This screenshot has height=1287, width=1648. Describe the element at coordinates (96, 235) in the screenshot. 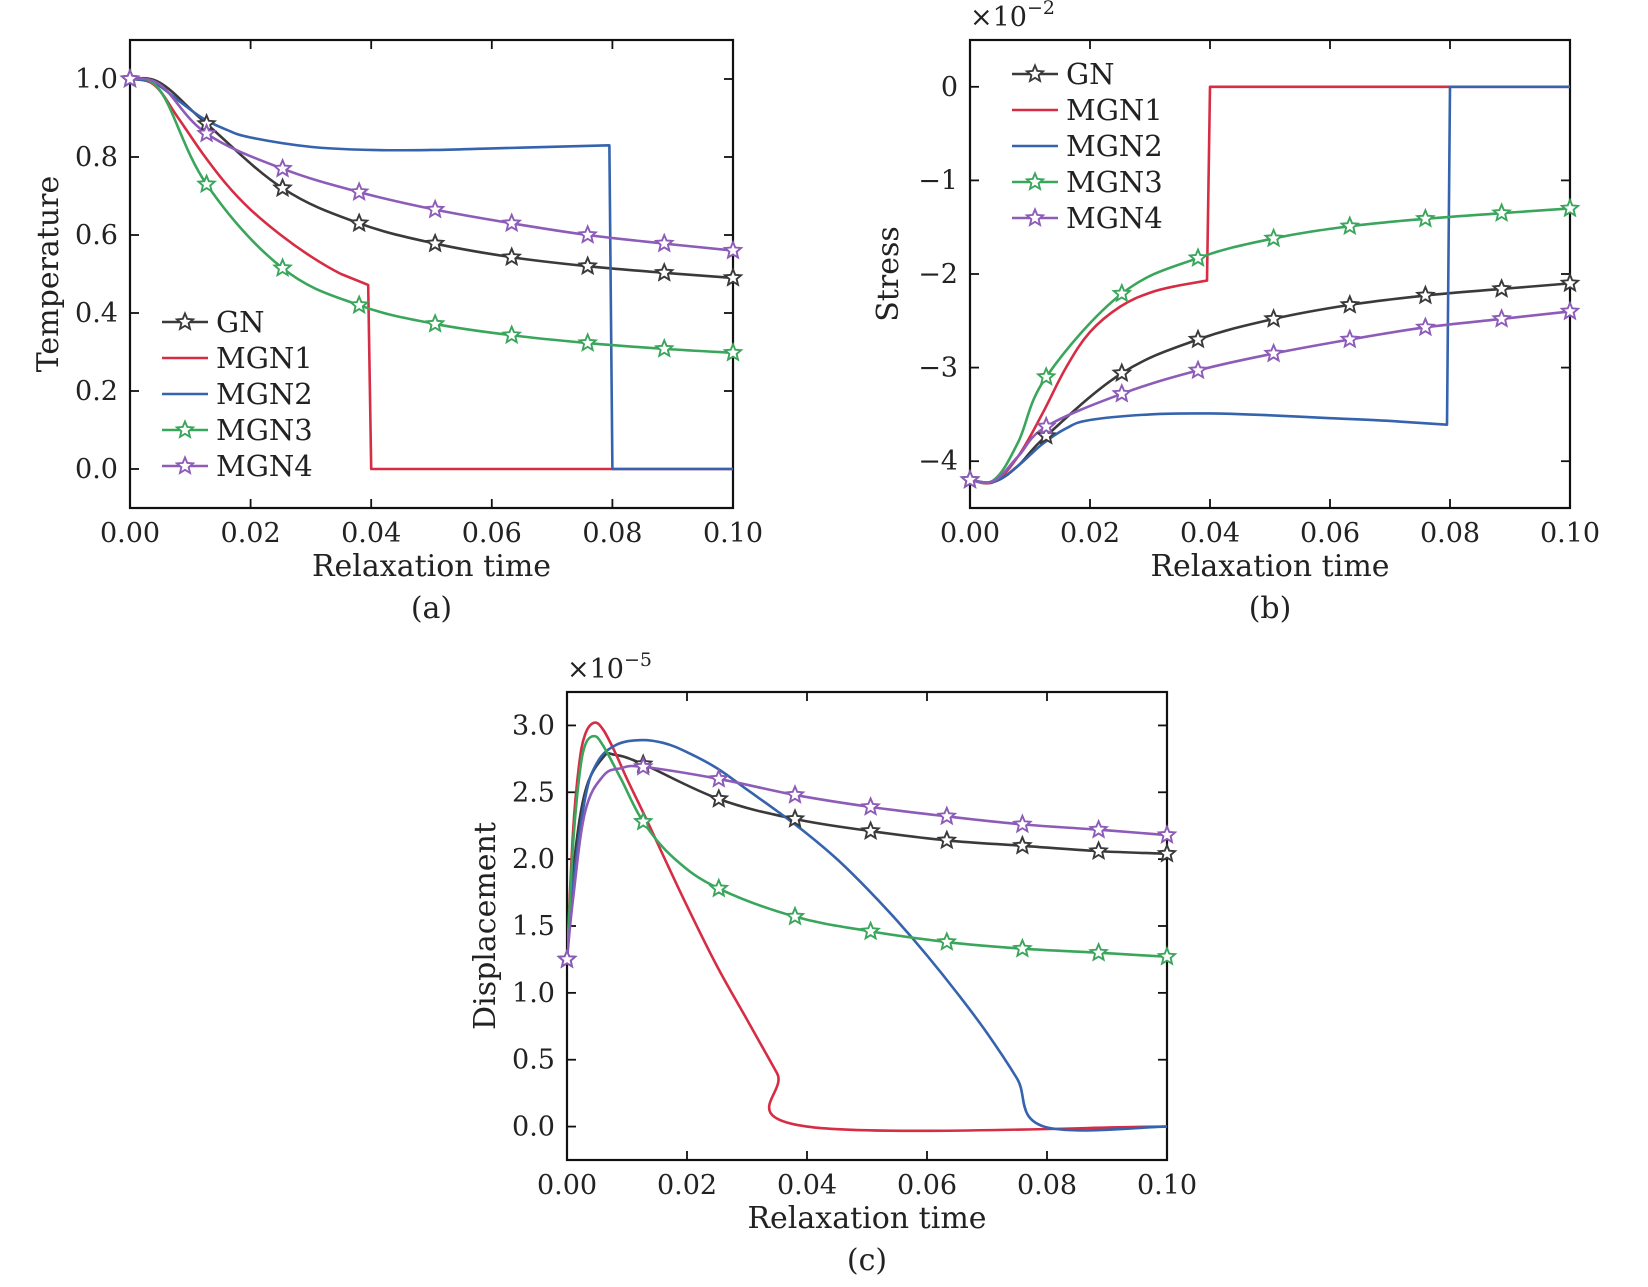

I see `y-tick-label: 0.6` at that location.